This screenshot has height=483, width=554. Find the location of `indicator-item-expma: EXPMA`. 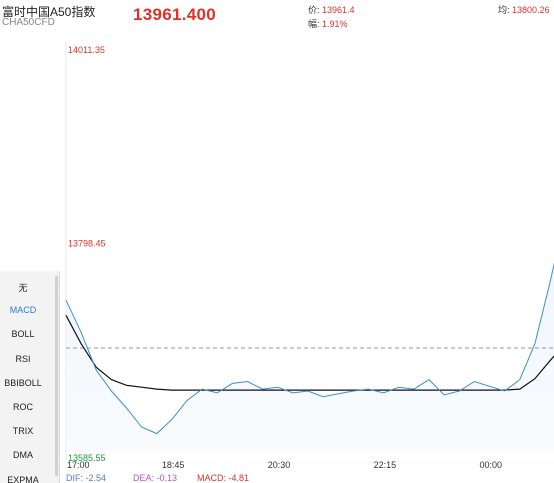

indicator-item-expma: EXPMA is located at coordinates (23, 478).